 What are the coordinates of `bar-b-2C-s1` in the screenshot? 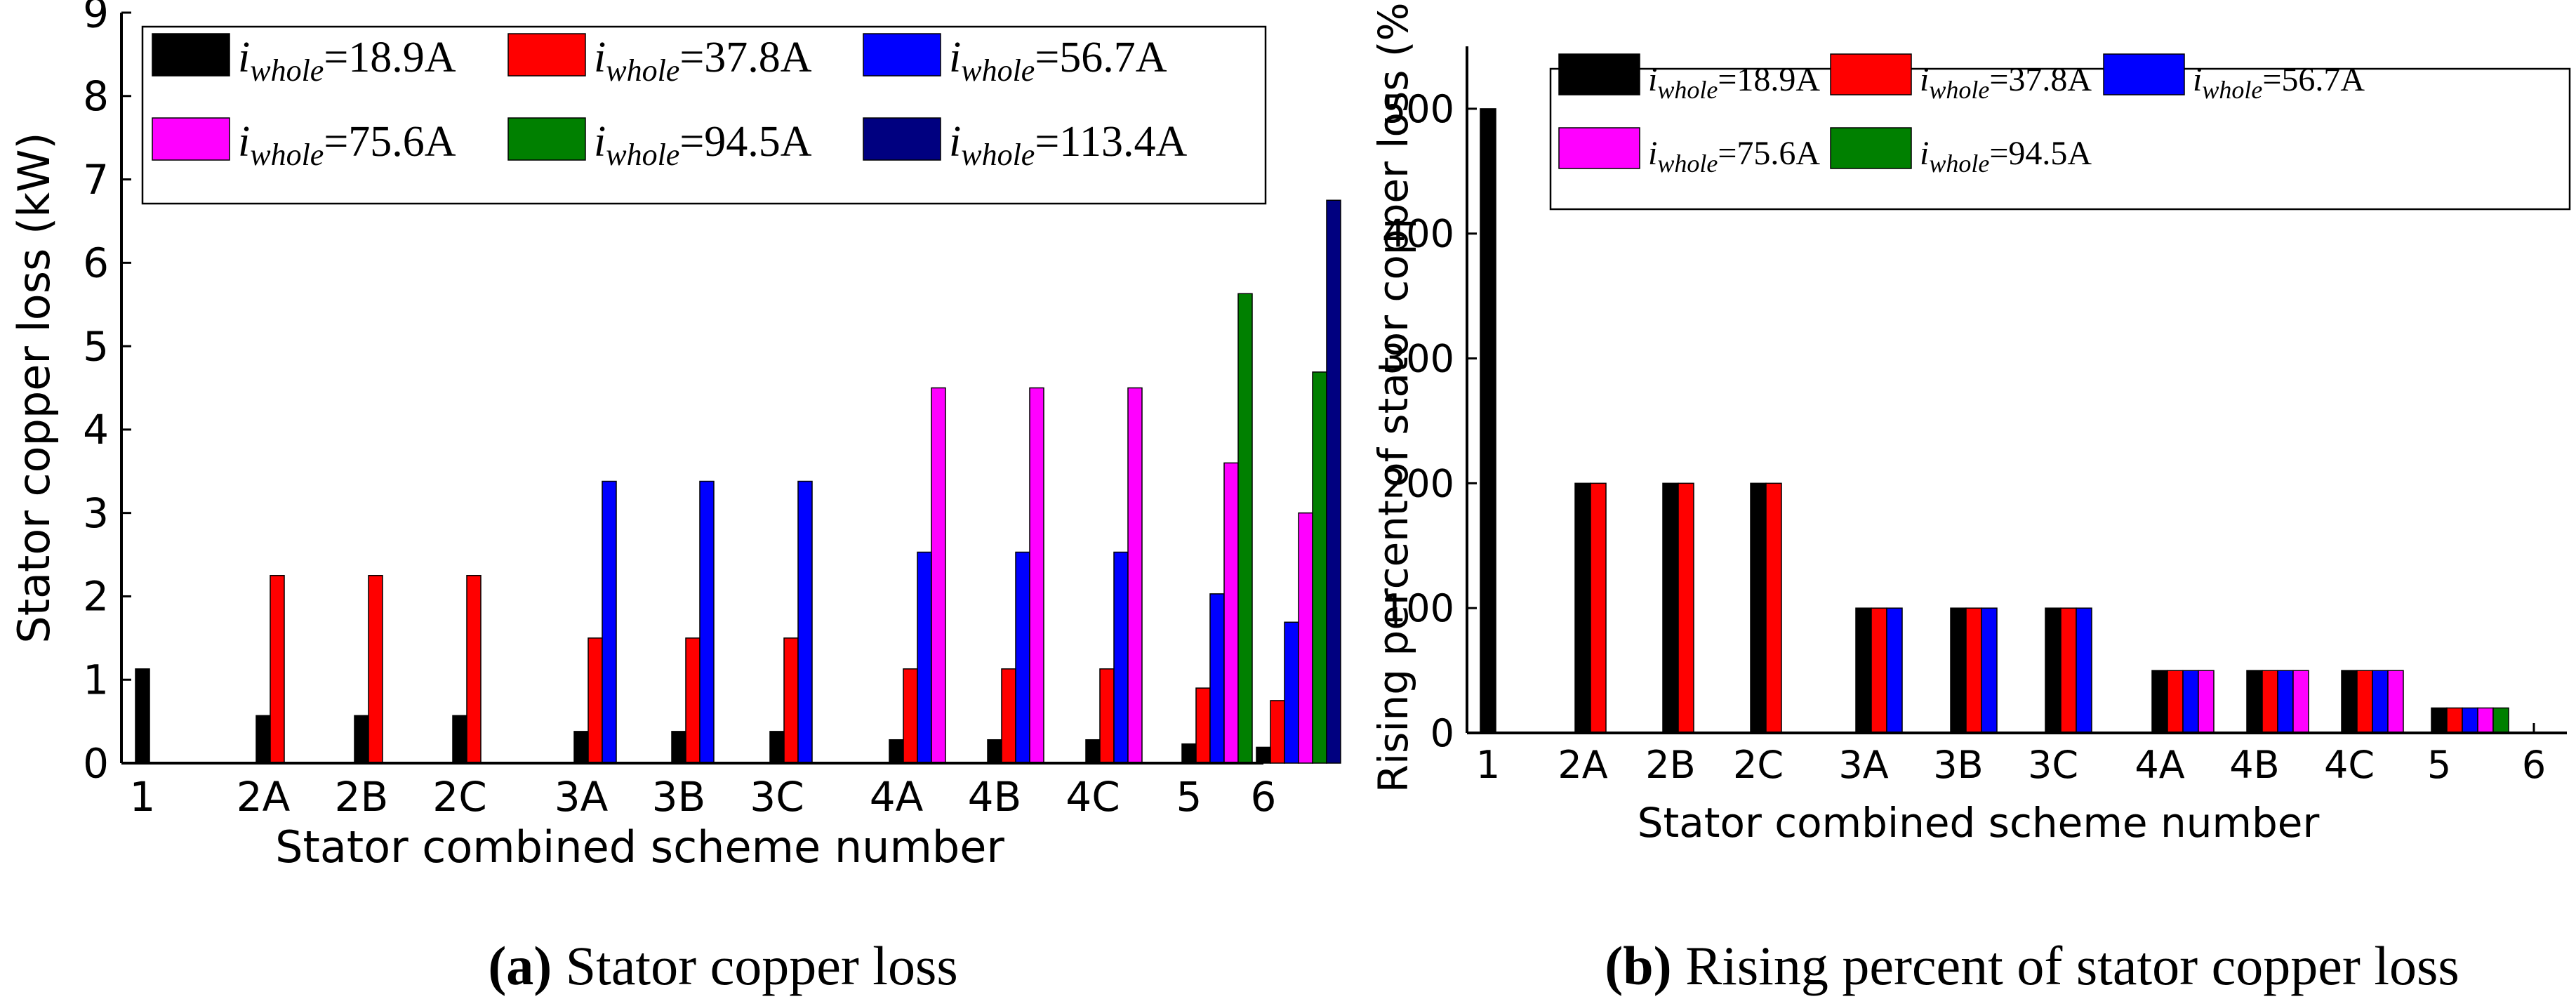 It's located at (1758, 608).